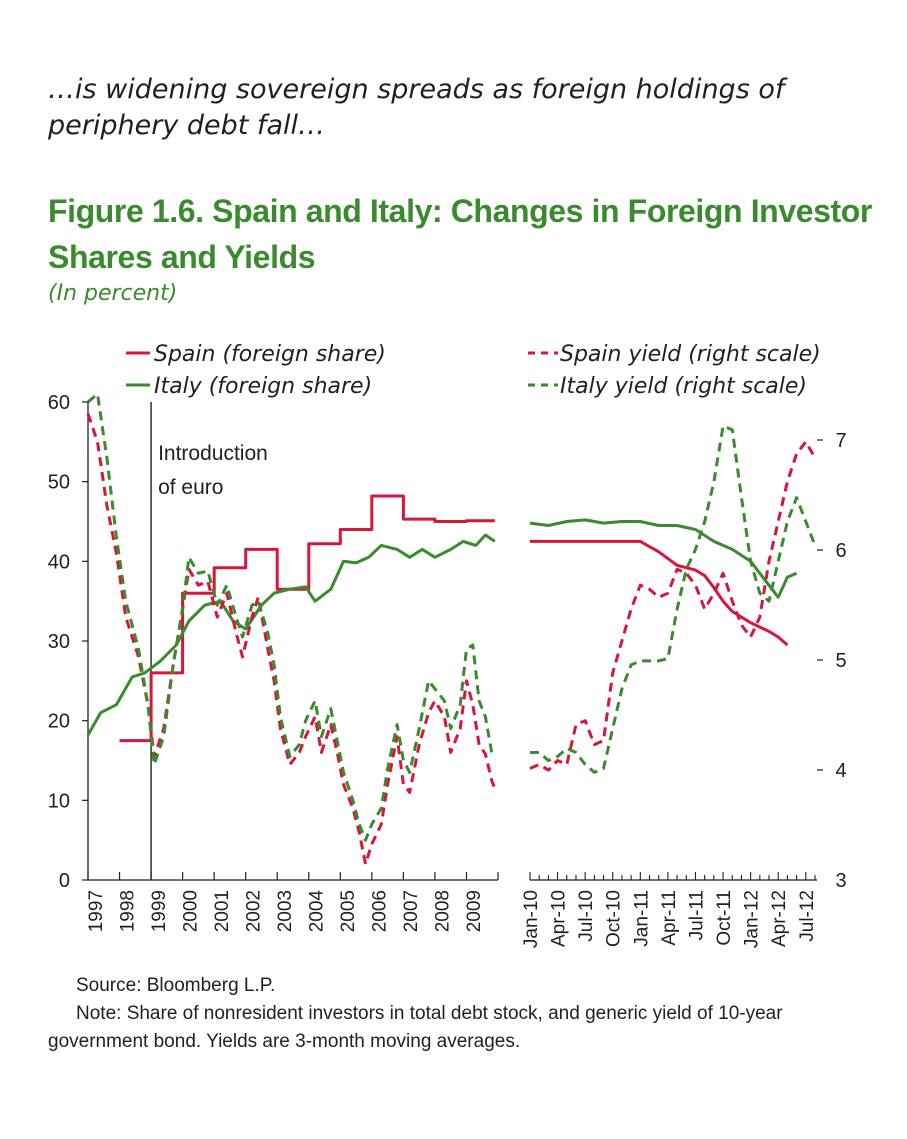 The image size is (907, 1139). What do you see at coordinates (443, 911) in the screenshot?
I see `left-x-tick-label: 2008` at bounding box center [443, 911].